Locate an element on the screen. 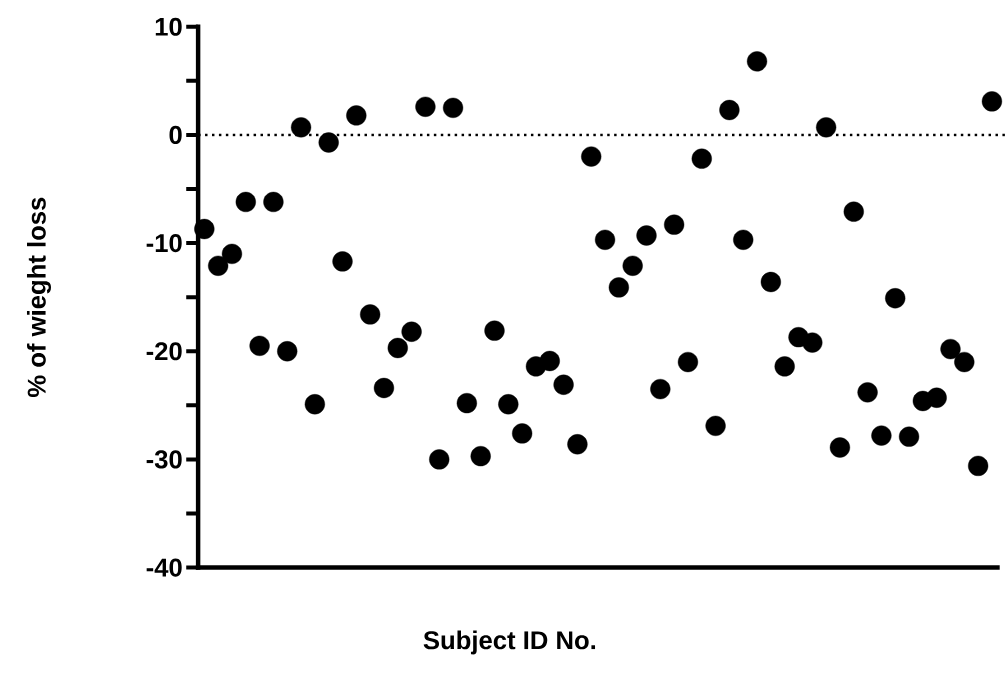 This screenshot has height=673, width=1007. y-axis-title: % of wieght loss is located at coordinates (38, 297).